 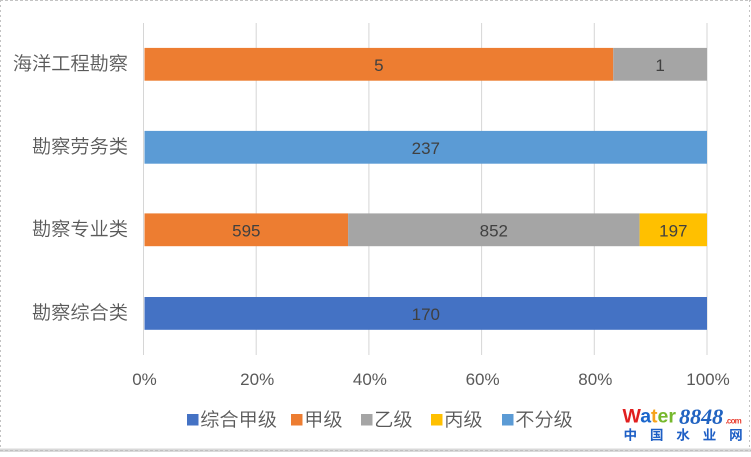 What do you see at coordinates (659, 65) in the screenshot?
I see `svg-text: 1` at bounding box center [659, 65].